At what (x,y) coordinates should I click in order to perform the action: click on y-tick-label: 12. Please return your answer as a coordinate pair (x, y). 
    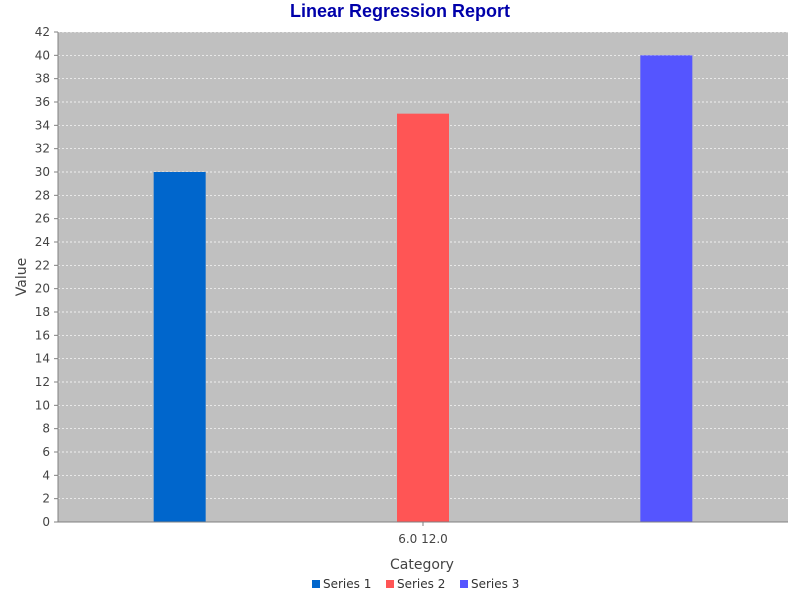
    Looking at the image, I should click on (42, 382).